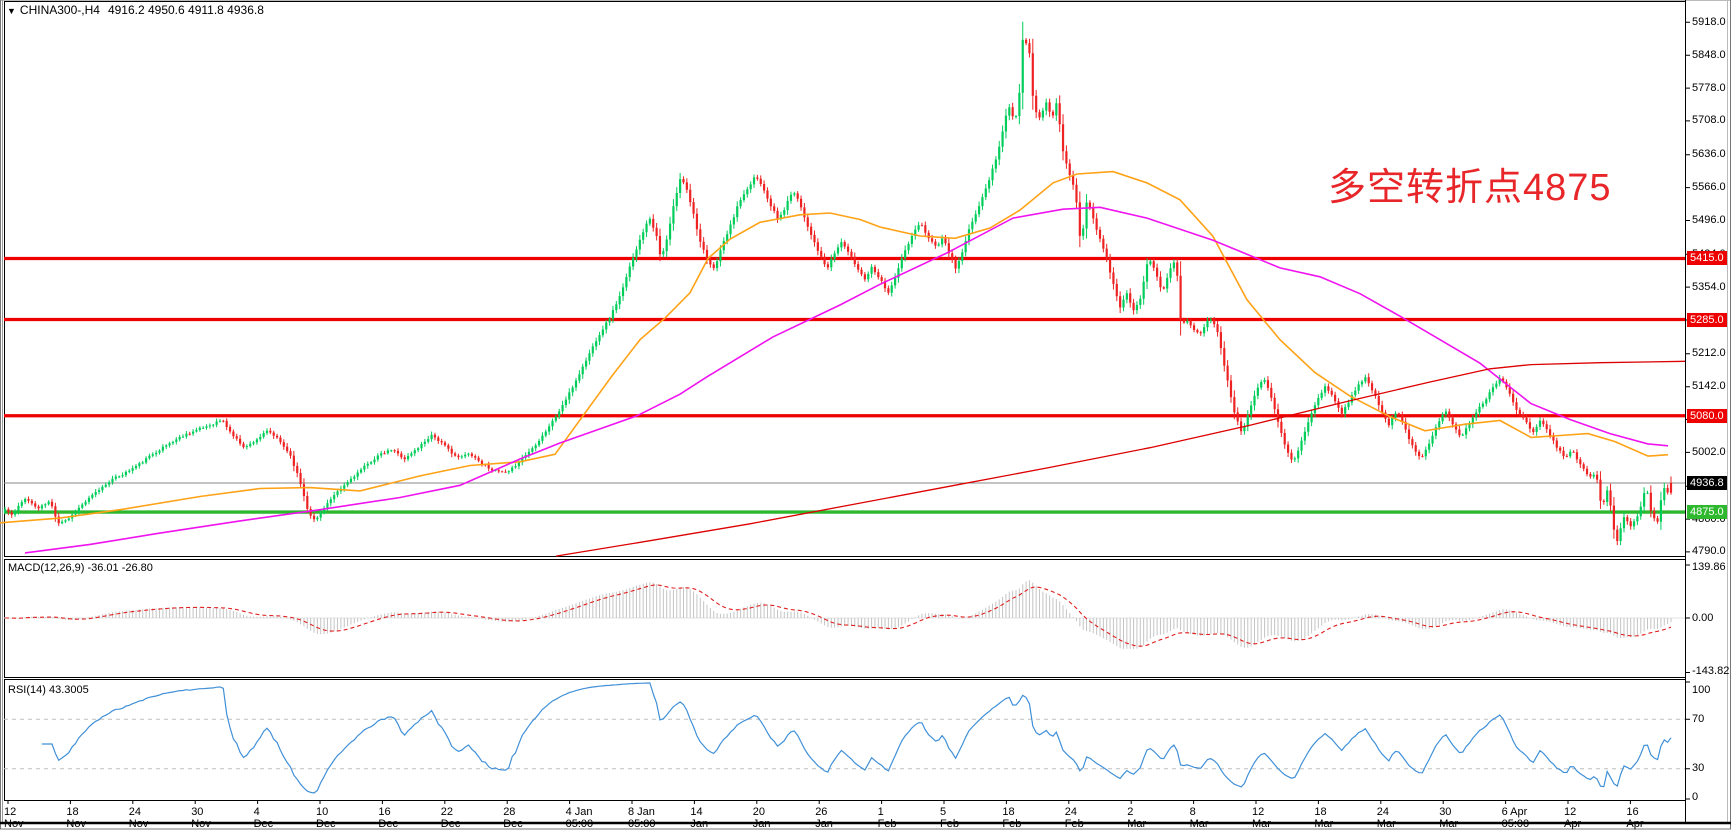  Describe the element at coordinates (1698, 768) in the screenshot. I see `rsi-tick-label: 30` at that location.